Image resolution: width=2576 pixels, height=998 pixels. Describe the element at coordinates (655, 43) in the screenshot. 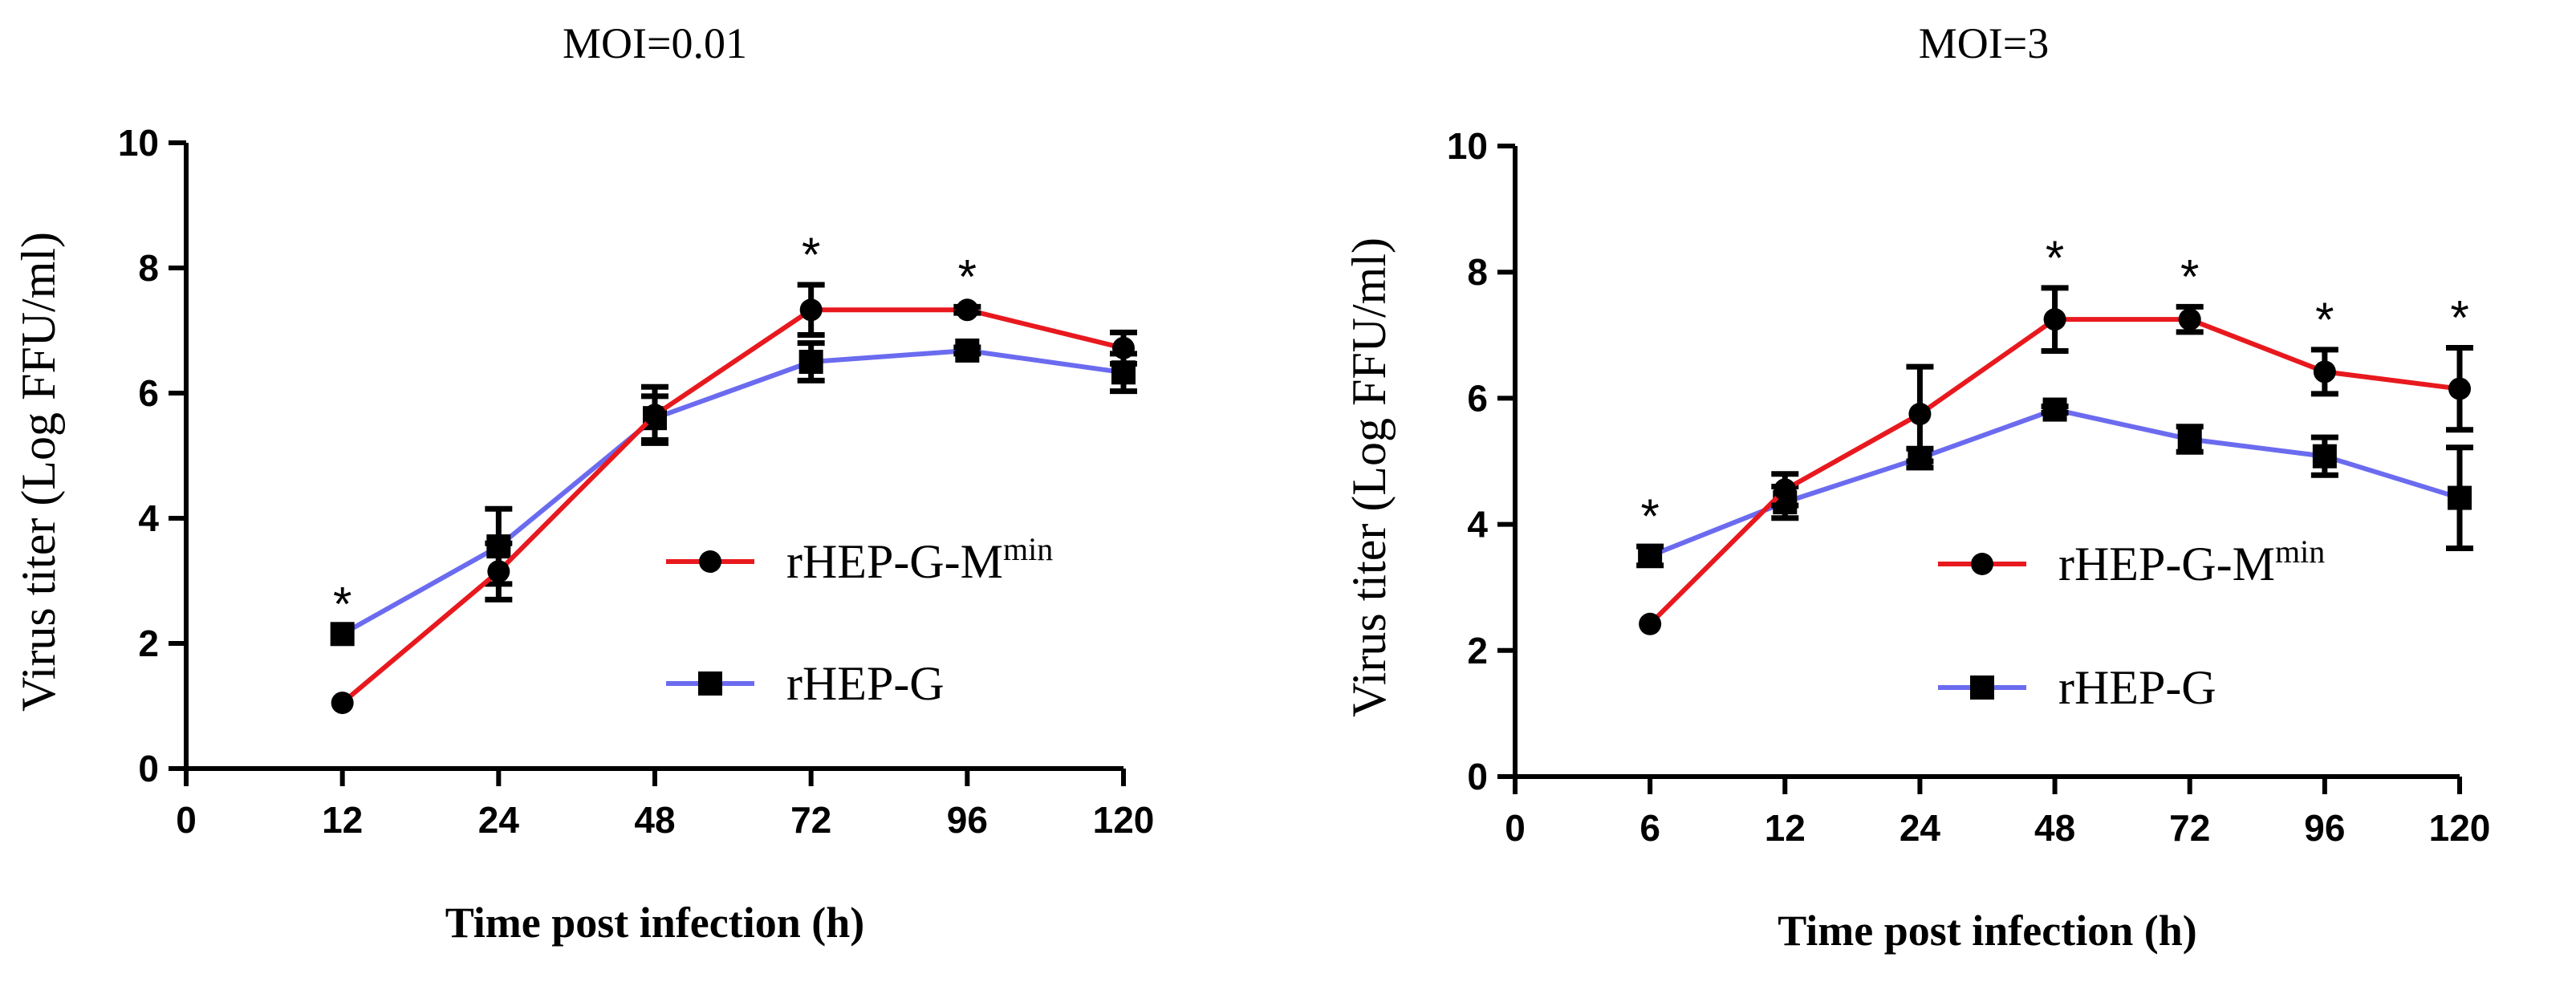

I see `chart-title: MOI=0.01` at that location.